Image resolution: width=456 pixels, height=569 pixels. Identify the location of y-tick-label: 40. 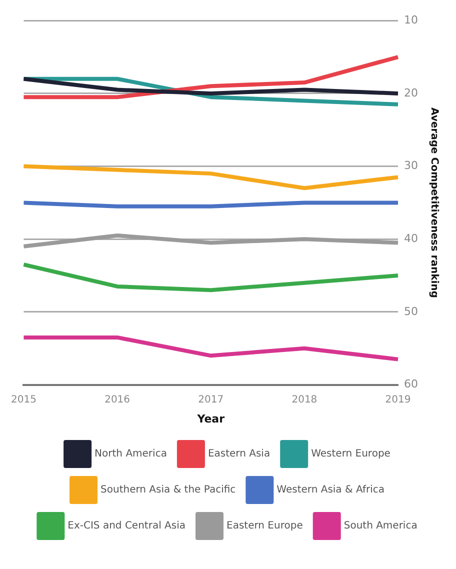
(411, 238).